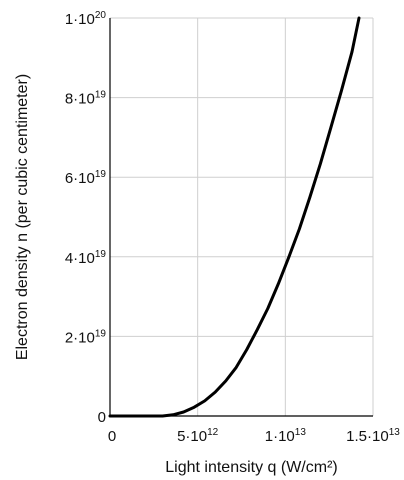  What do you see at coordinates (254, 436) in the screenshot?
I see `x-tick-labels: 0 5·1012 1·1013 1.5·1013` at bounding box center [254, 436].